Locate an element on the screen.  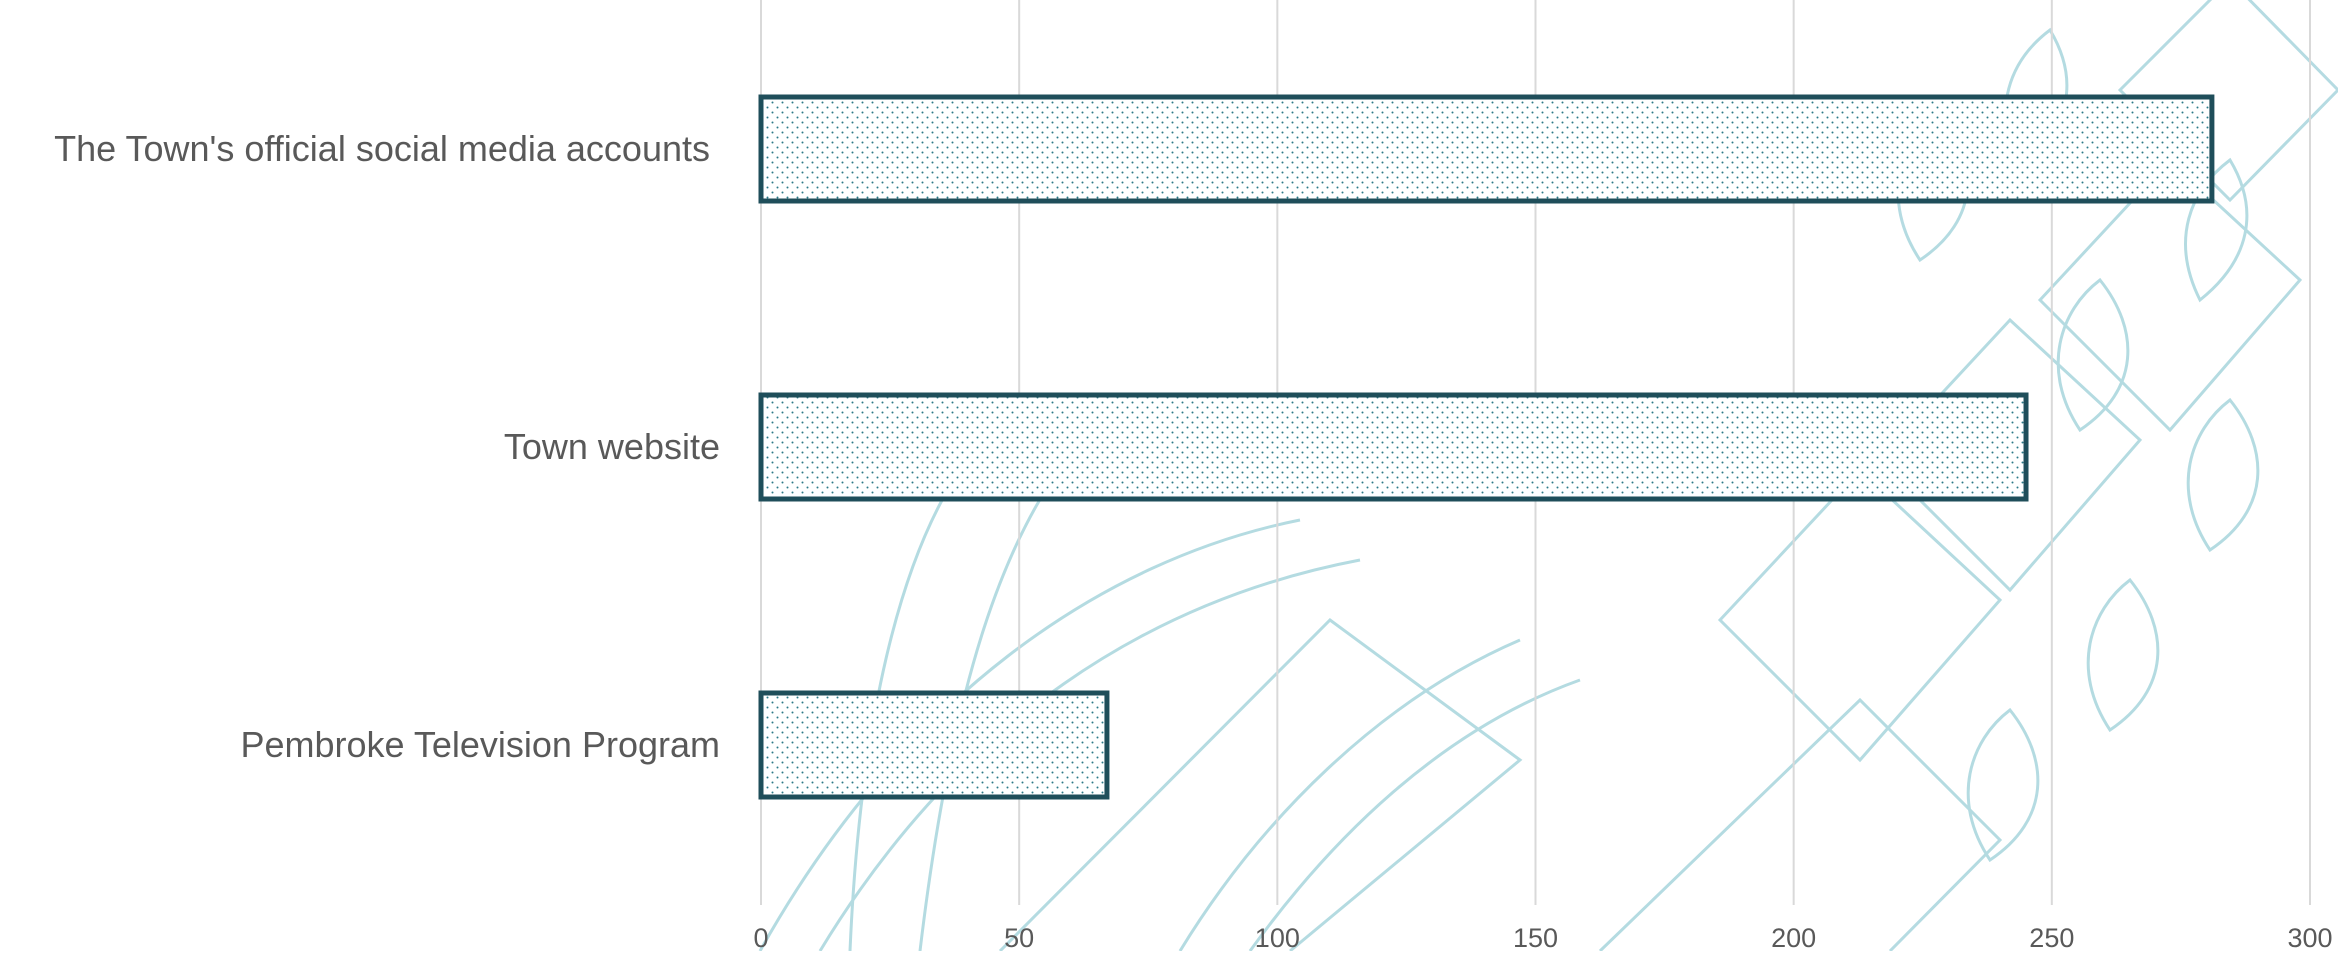
x-tick-label-3: 150 is located at coordinates (1535, 937).